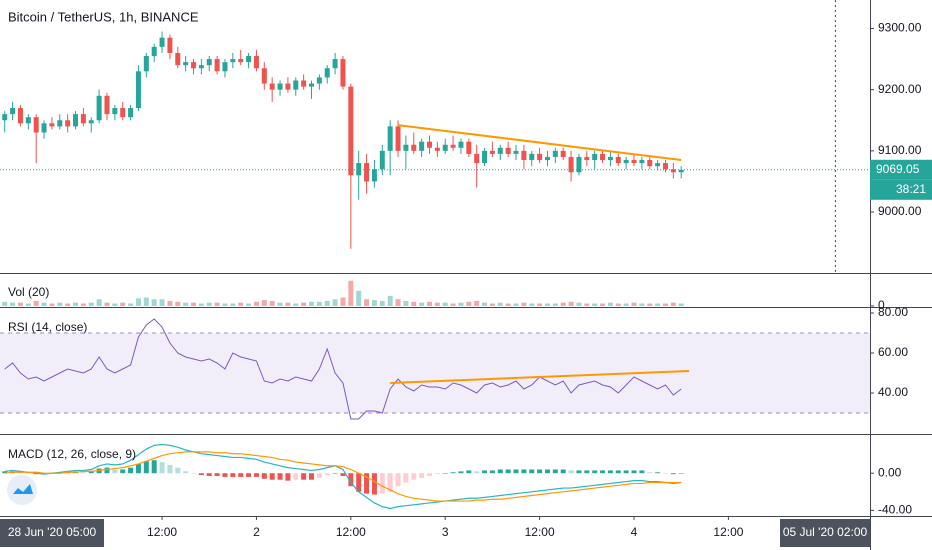  I want to click on countdown-tag, so click(901, 189).